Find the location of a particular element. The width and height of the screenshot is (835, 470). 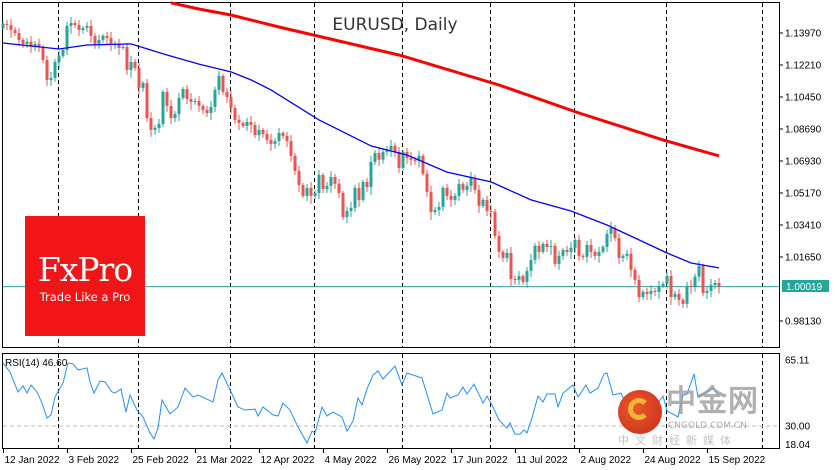

price-tick-label: 1.13970 is located at coordinates (803, 34).